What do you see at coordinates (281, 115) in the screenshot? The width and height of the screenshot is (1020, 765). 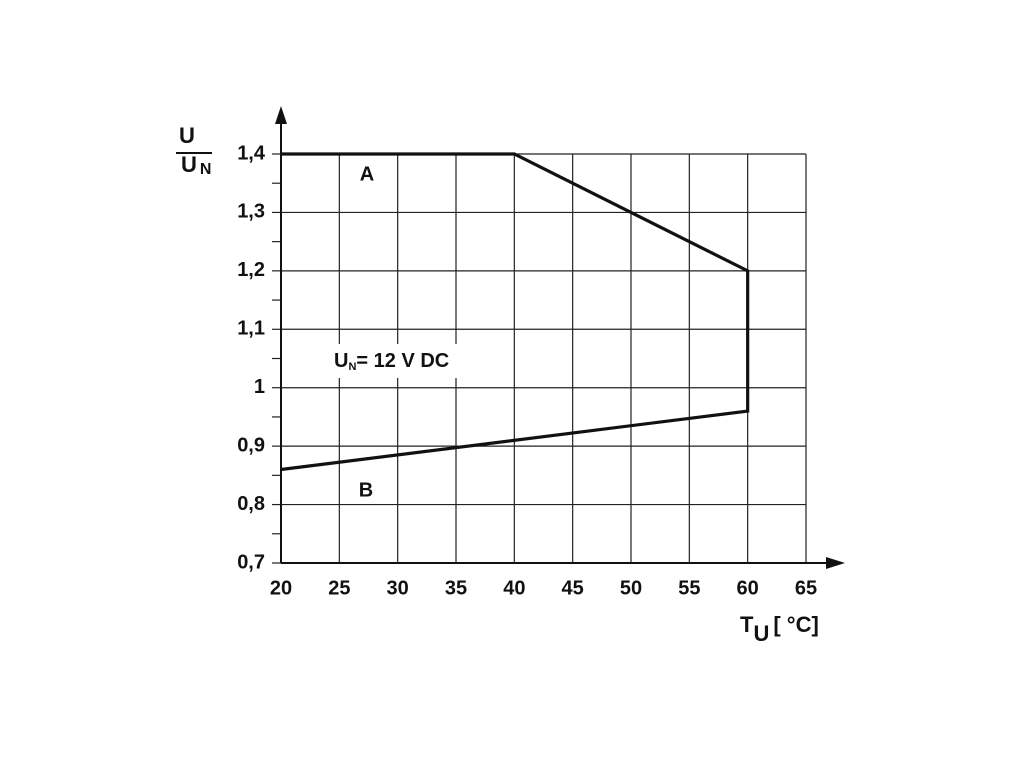 I see `y-axis-arrow` at bounding box center [281, 115].